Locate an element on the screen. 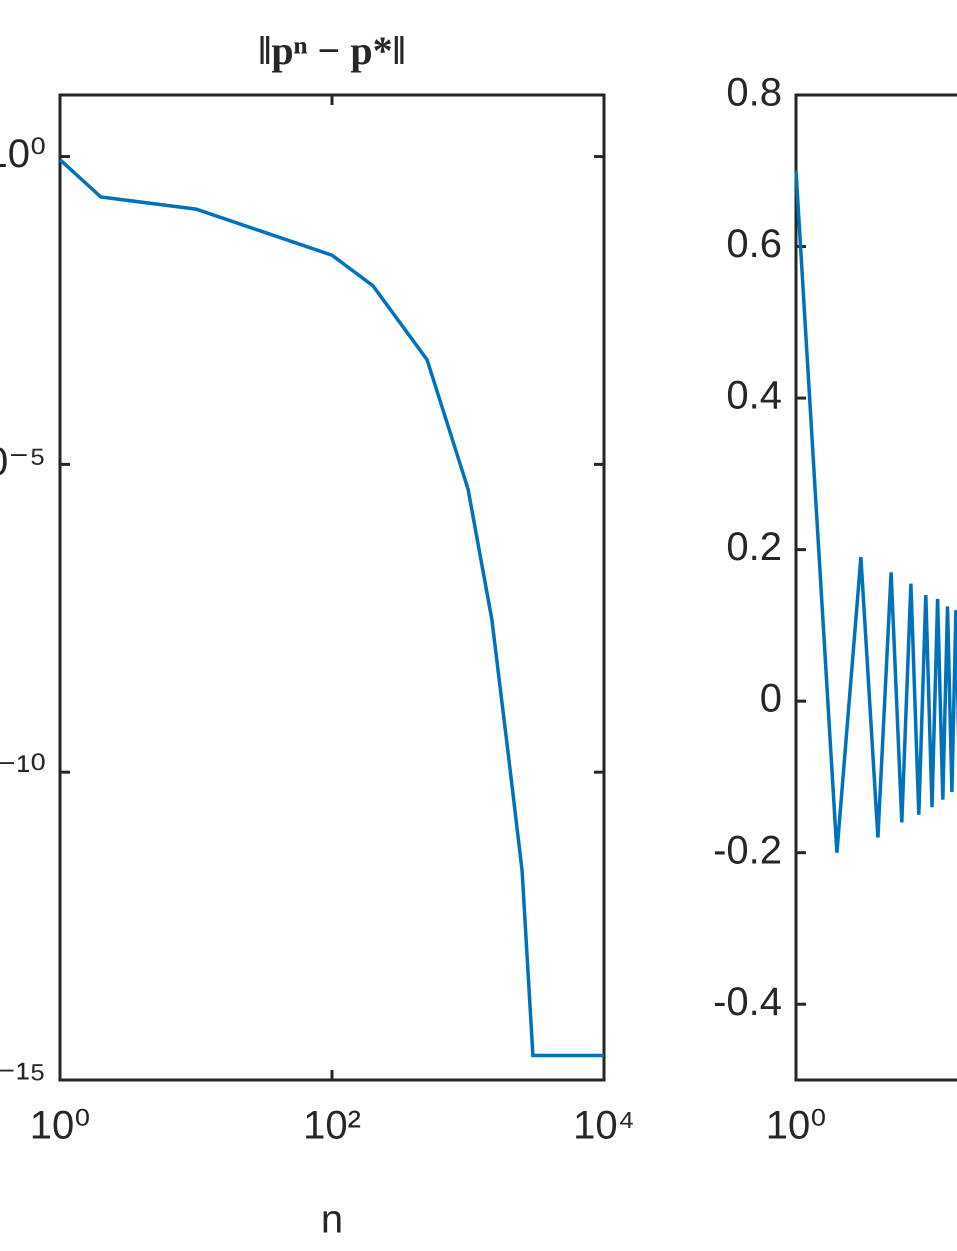 The image size is (957, 1251). y-tick-label: 10⁻¹⁰ is located at coordinates (23, 770).